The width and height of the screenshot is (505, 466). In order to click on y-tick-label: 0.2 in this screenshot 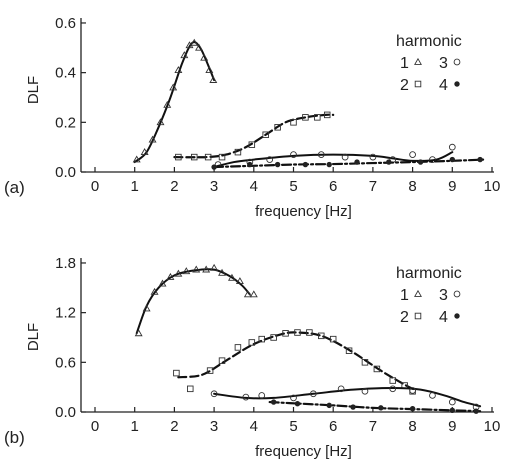, I will do `click(65, 122)`.